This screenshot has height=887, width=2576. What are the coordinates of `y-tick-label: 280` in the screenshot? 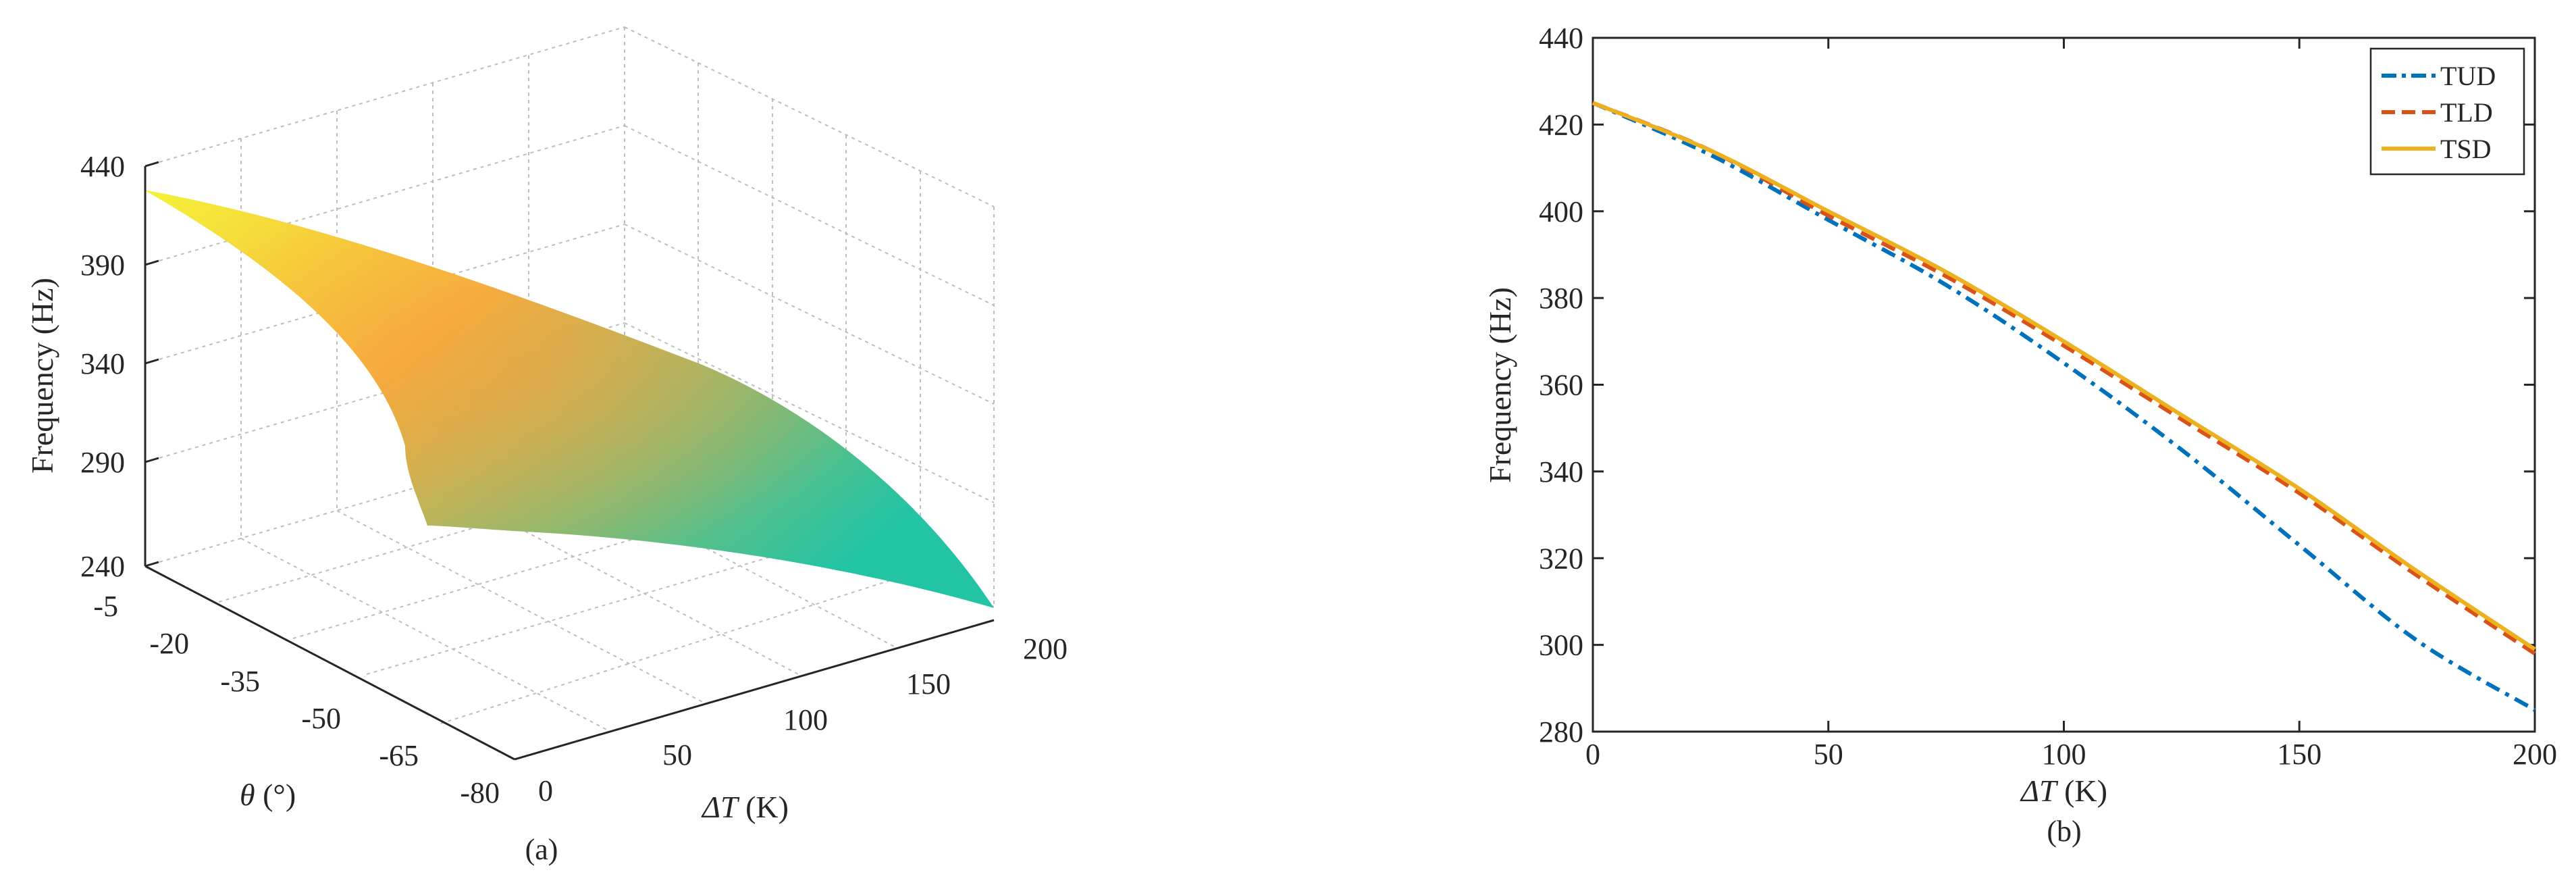 It's located at (1561, 732).